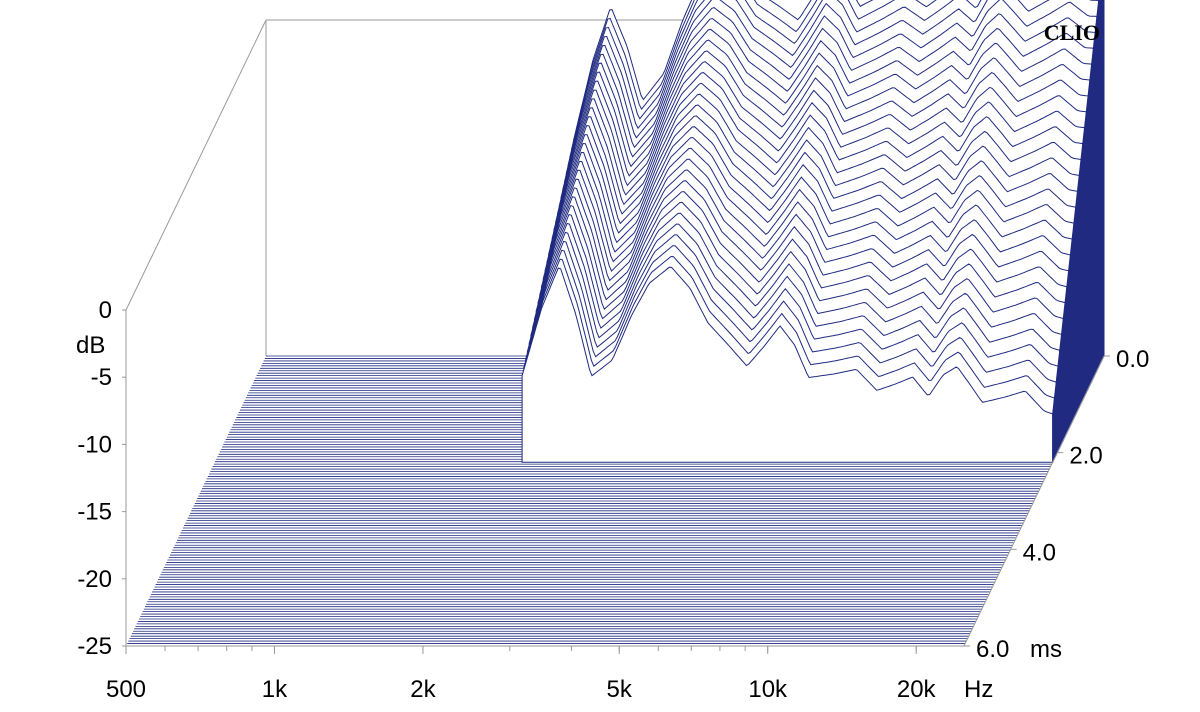 The width and height of the screenshot is (1200, 712). What do you see at coordinates (787, 364) in the screenshot?
I see `decay-slice` at bounding box center [787, 364].